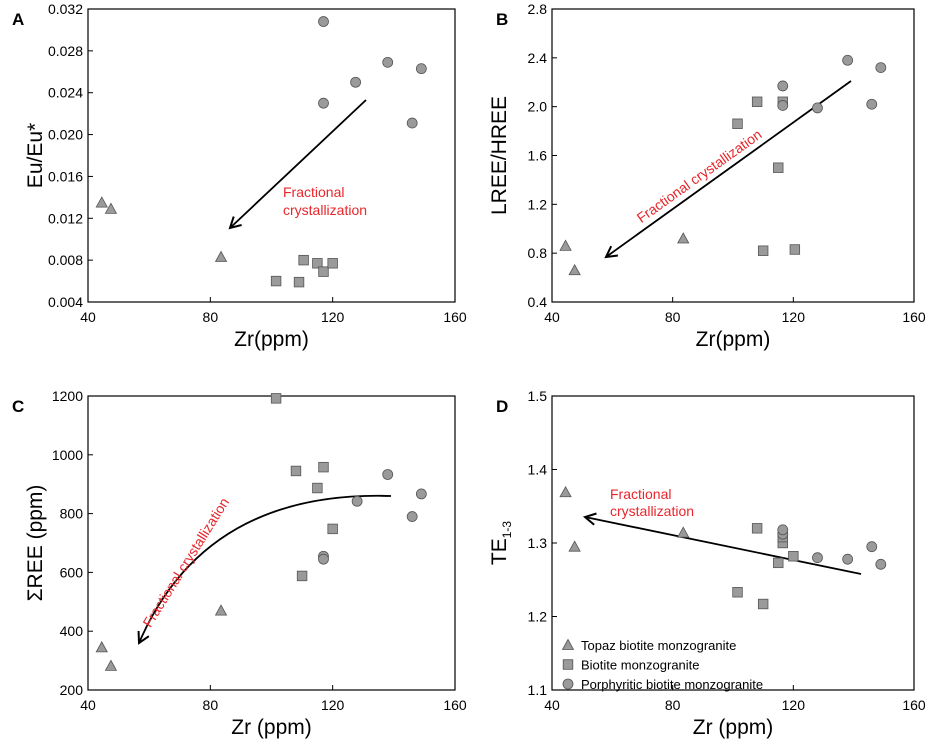 Image resolution: width=934 pixels, height=739 pixels. Describe the element at coordinates (88, 317) in the screenshot. I see `x-tick-label: 40` at that location.